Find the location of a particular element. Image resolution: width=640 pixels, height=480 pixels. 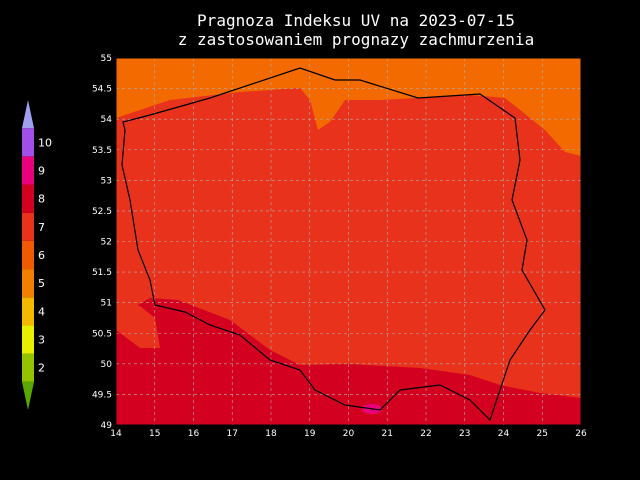

colorbar-label: 9 is located at coordinates (41, 170).